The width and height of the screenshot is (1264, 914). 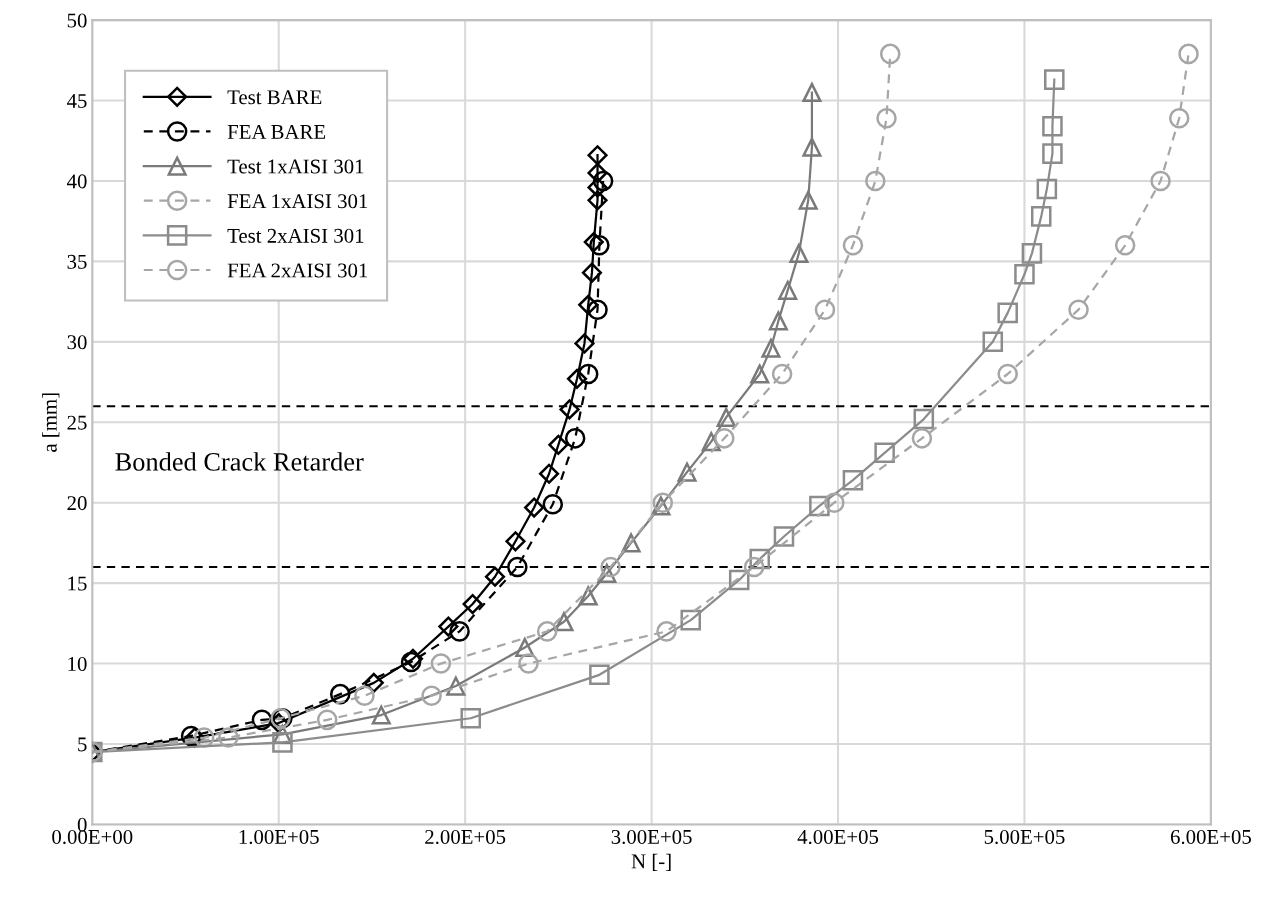 What do you see at coordinates (92, 837) in the screenshot?
I see `x-tick-label: 0.00E+00` at bounding box center [92, 837].